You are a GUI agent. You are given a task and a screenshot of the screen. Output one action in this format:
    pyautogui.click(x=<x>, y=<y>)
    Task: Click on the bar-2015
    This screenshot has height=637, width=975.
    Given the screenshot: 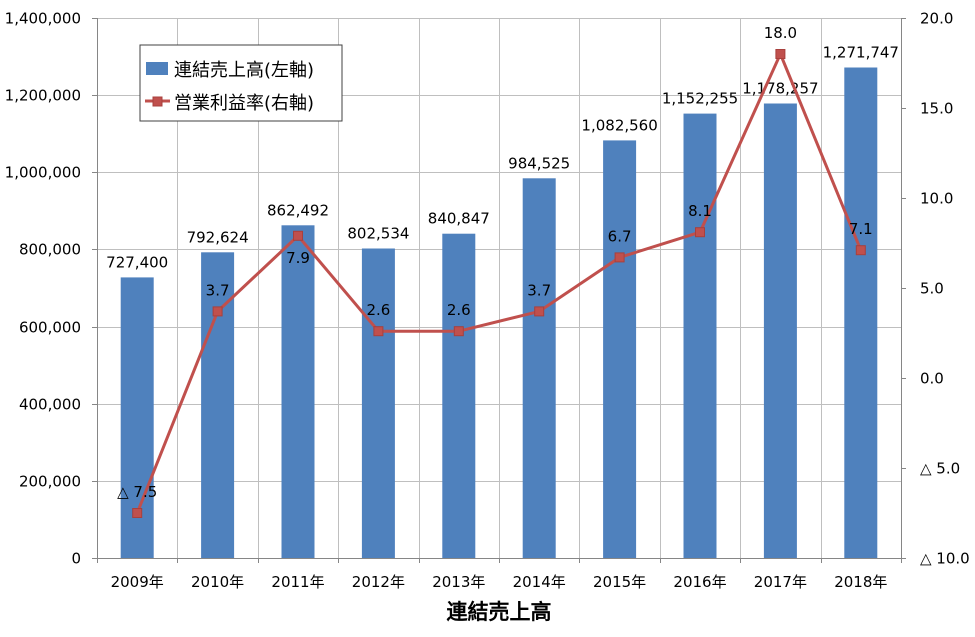 What is the action you would take?
    pyautogui.click(x=620, y=349)
    